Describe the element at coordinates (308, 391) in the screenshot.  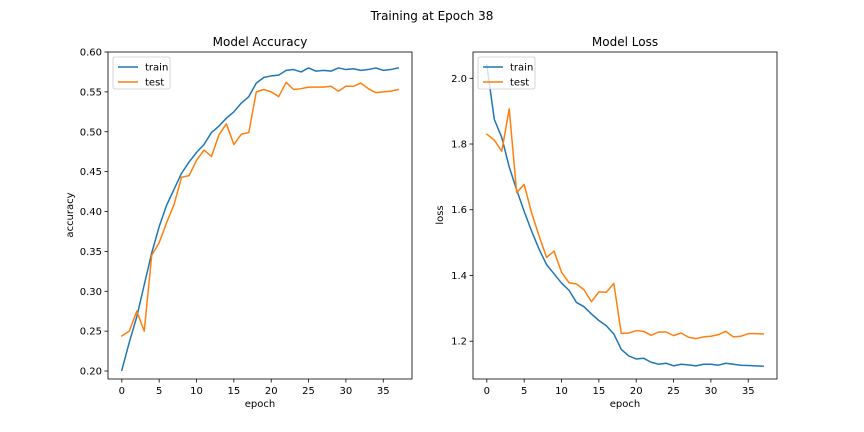
I see `accuracy-x-tick-label: 25` at that location.